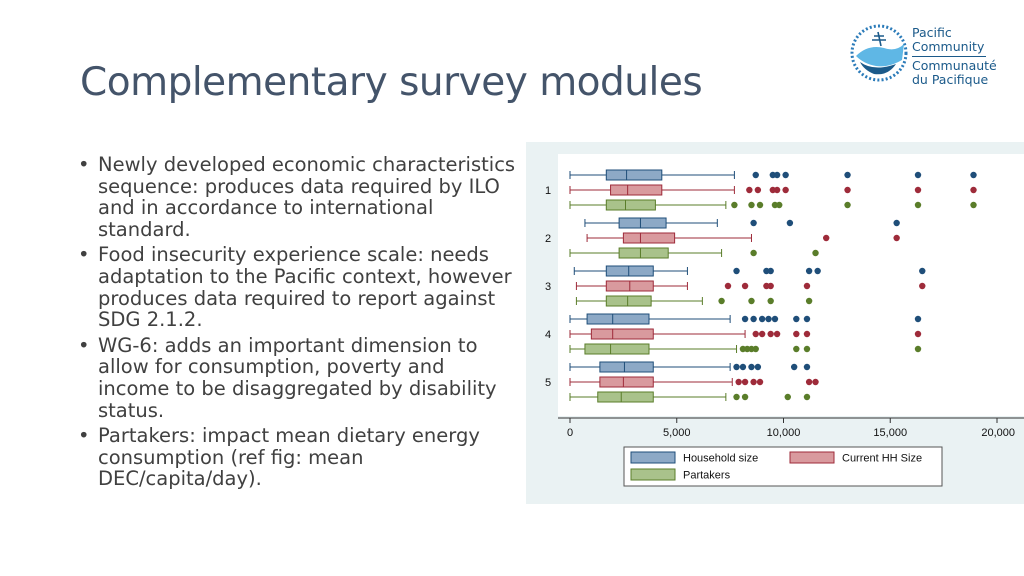 This screenshot has height=576, width=1024. Describe the element at coordinates (548, 287) in the screenshot. I see `y-tick-label: 3` at that location.